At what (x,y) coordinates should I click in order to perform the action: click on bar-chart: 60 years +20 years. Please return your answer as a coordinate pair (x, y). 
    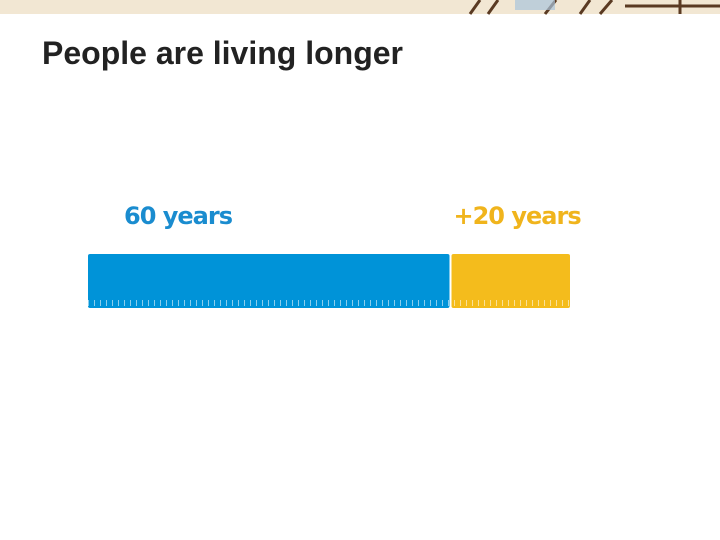
    Looking at the image, I should click on (335, 255).